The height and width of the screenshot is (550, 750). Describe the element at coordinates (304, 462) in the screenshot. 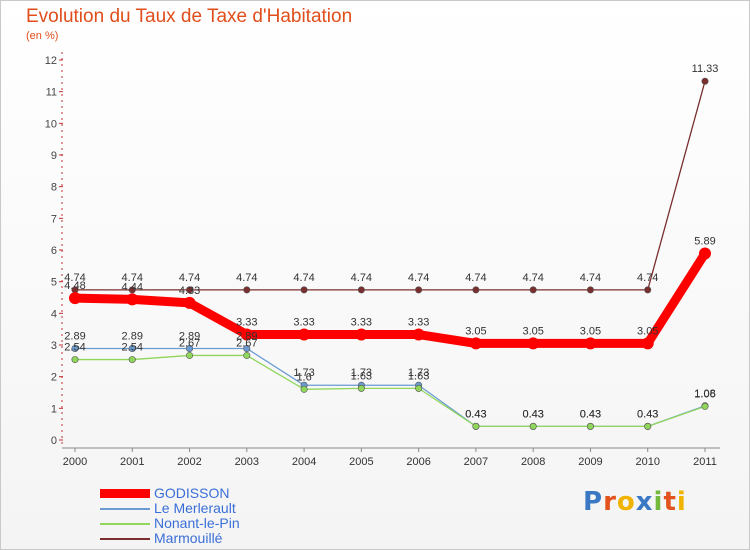

I see `x-tick-label: 2004` at that location.